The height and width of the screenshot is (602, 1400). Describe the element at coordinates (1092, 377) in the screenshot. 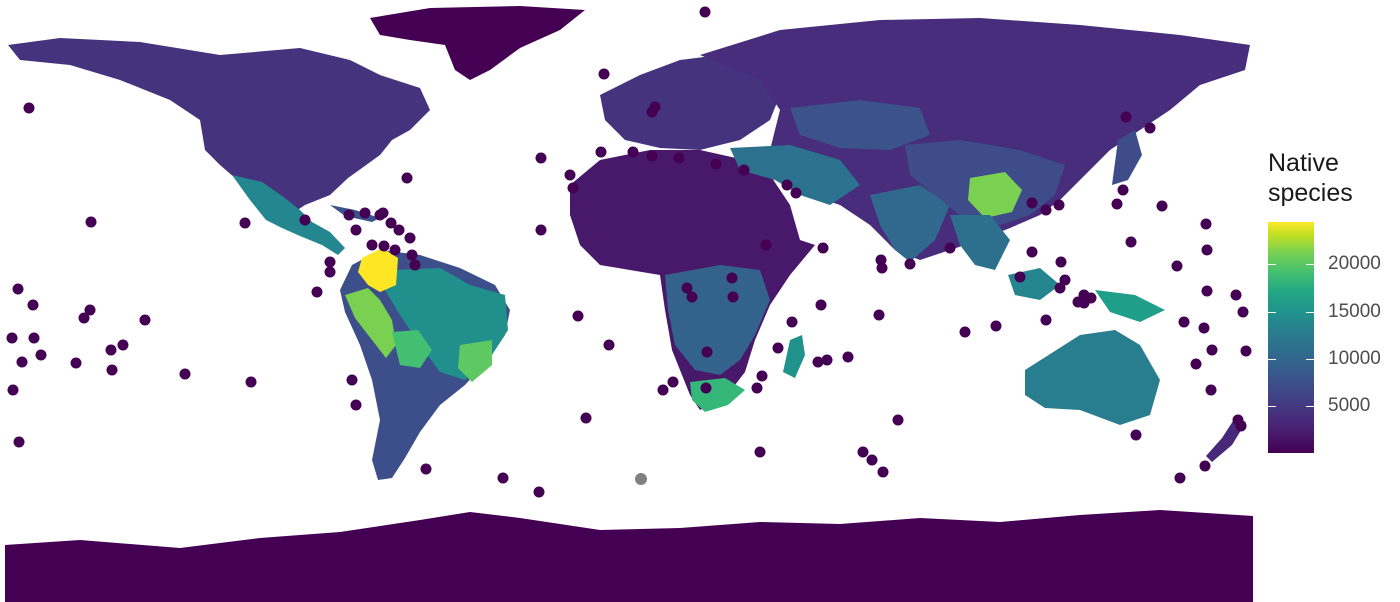

I see `australia-region` at that location.